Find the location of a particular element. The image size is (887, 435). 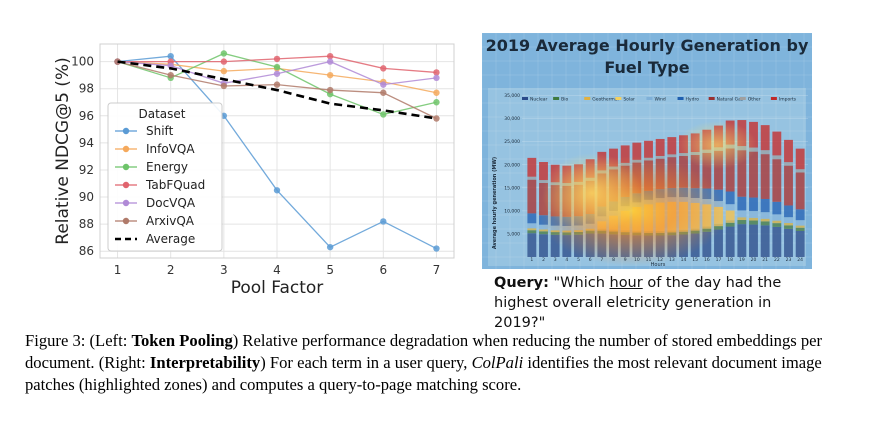

hour-tick-label: 6 is located at coordinates (590, 260).